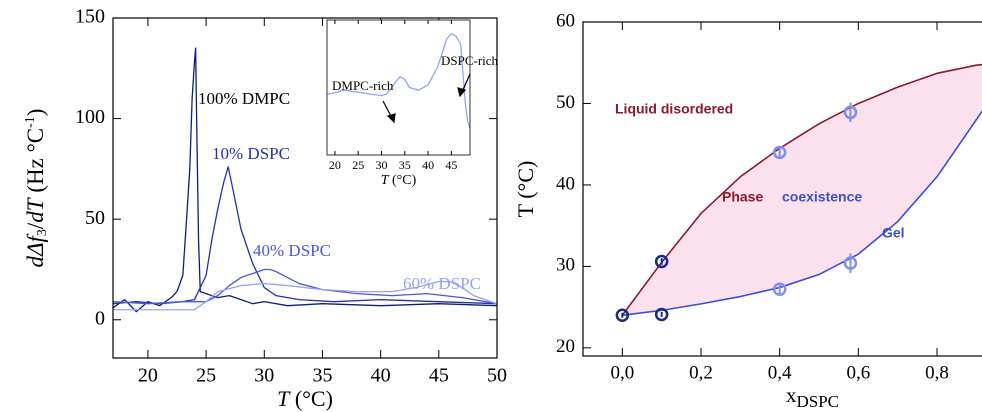 Image resolution: width=982 pixels, height=412 pixels. What do you see at coordinates (292, 250) in the screenshot?
I see `series-label: 40% DSPC` at bounding box center [292, 250].